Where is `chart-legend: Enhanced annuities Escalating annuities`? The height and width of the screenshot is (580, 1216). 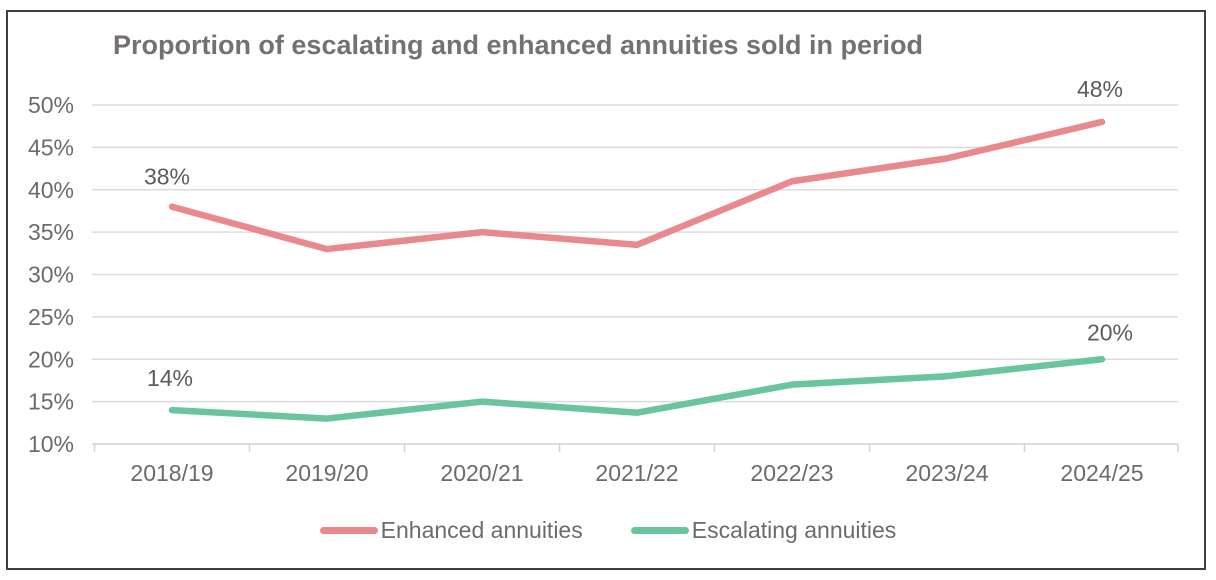
chart-legend: Enhanced annuities Escalating annuities is located at coordinates (608, 530).